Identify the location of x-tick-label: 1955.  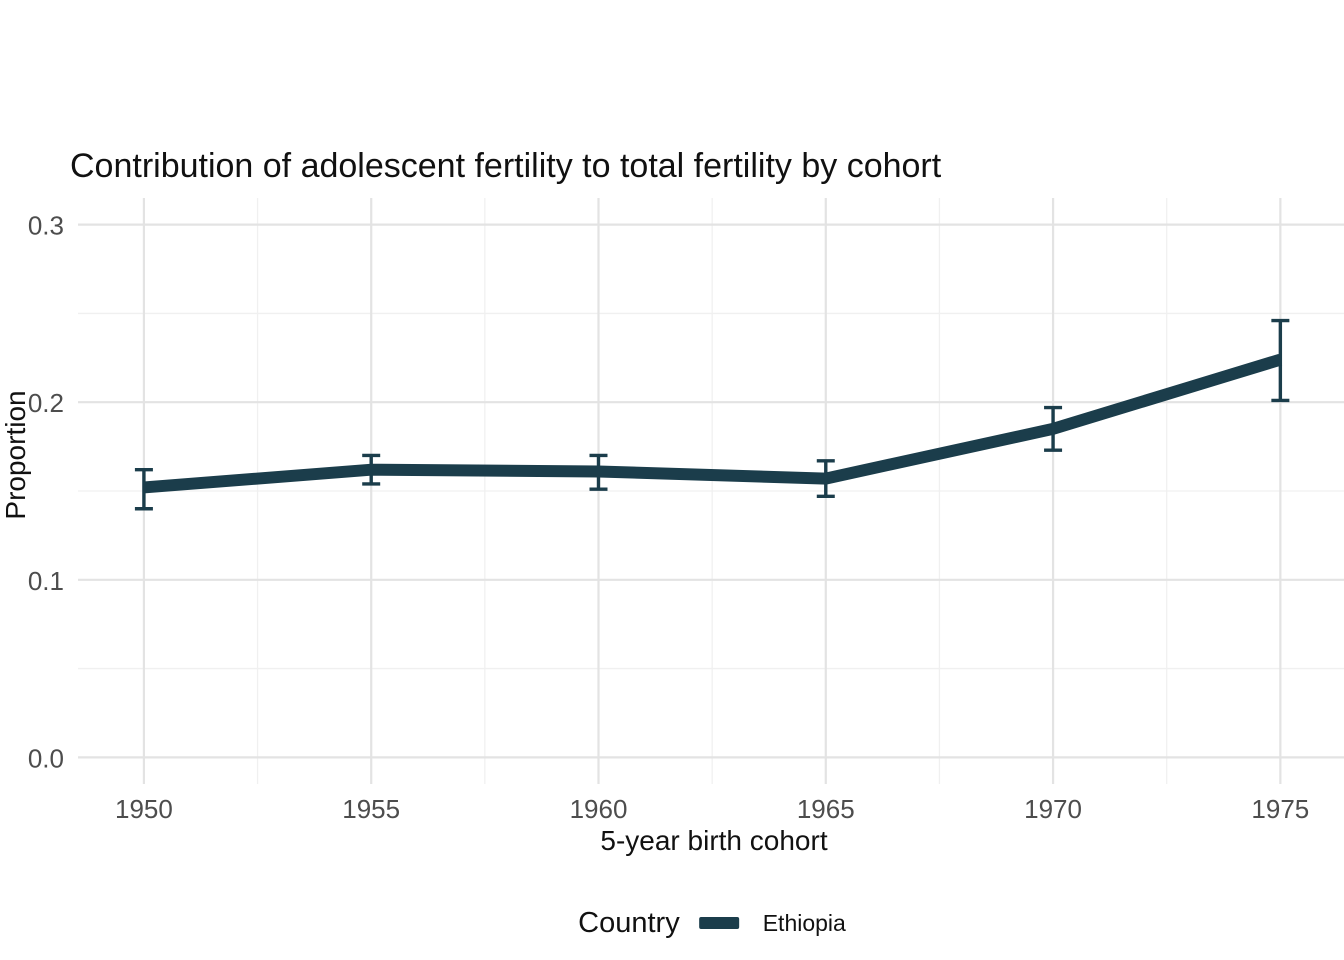
(371, 809).